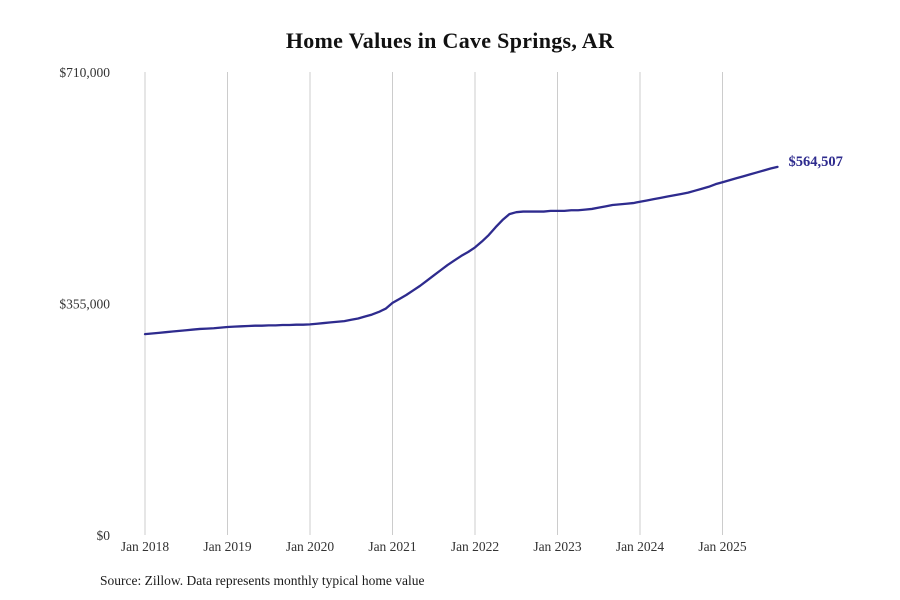 The height and width of the screenshot is (600, 900). Describe the element at coordinates (450, 40) in the screenshot. I see `chart-title: Home Values in Cave Springs, AR` at that location.